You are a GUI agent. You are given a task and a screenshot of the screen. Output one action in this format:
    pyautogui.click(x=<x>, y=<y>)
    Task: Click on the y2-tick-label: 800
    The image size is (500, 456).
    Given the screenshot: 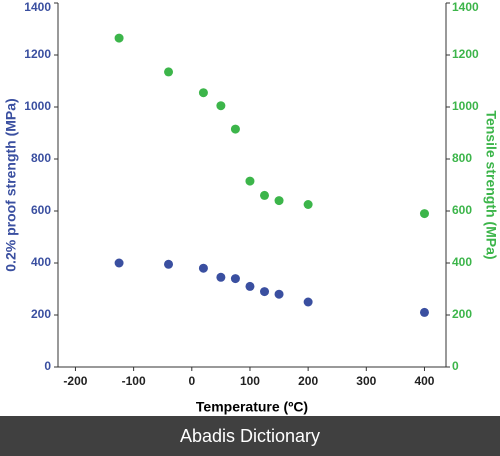 What is the action you would take?
    pyautogui.click(x=462, y=158)
    